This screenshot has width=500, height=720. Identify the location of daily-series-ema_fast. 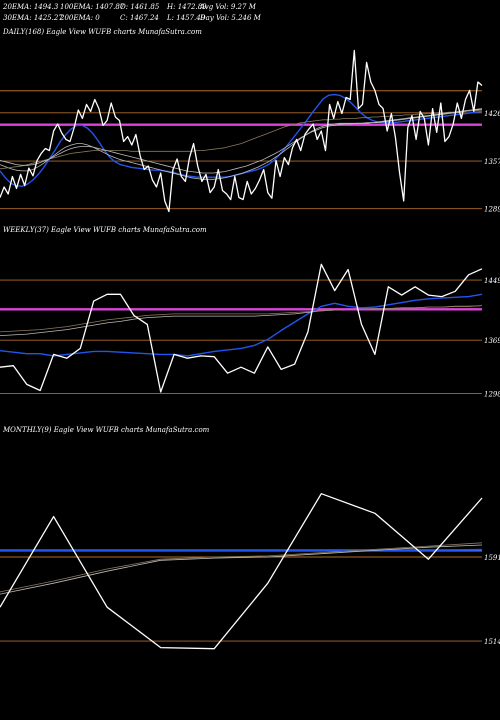
(241, 140).